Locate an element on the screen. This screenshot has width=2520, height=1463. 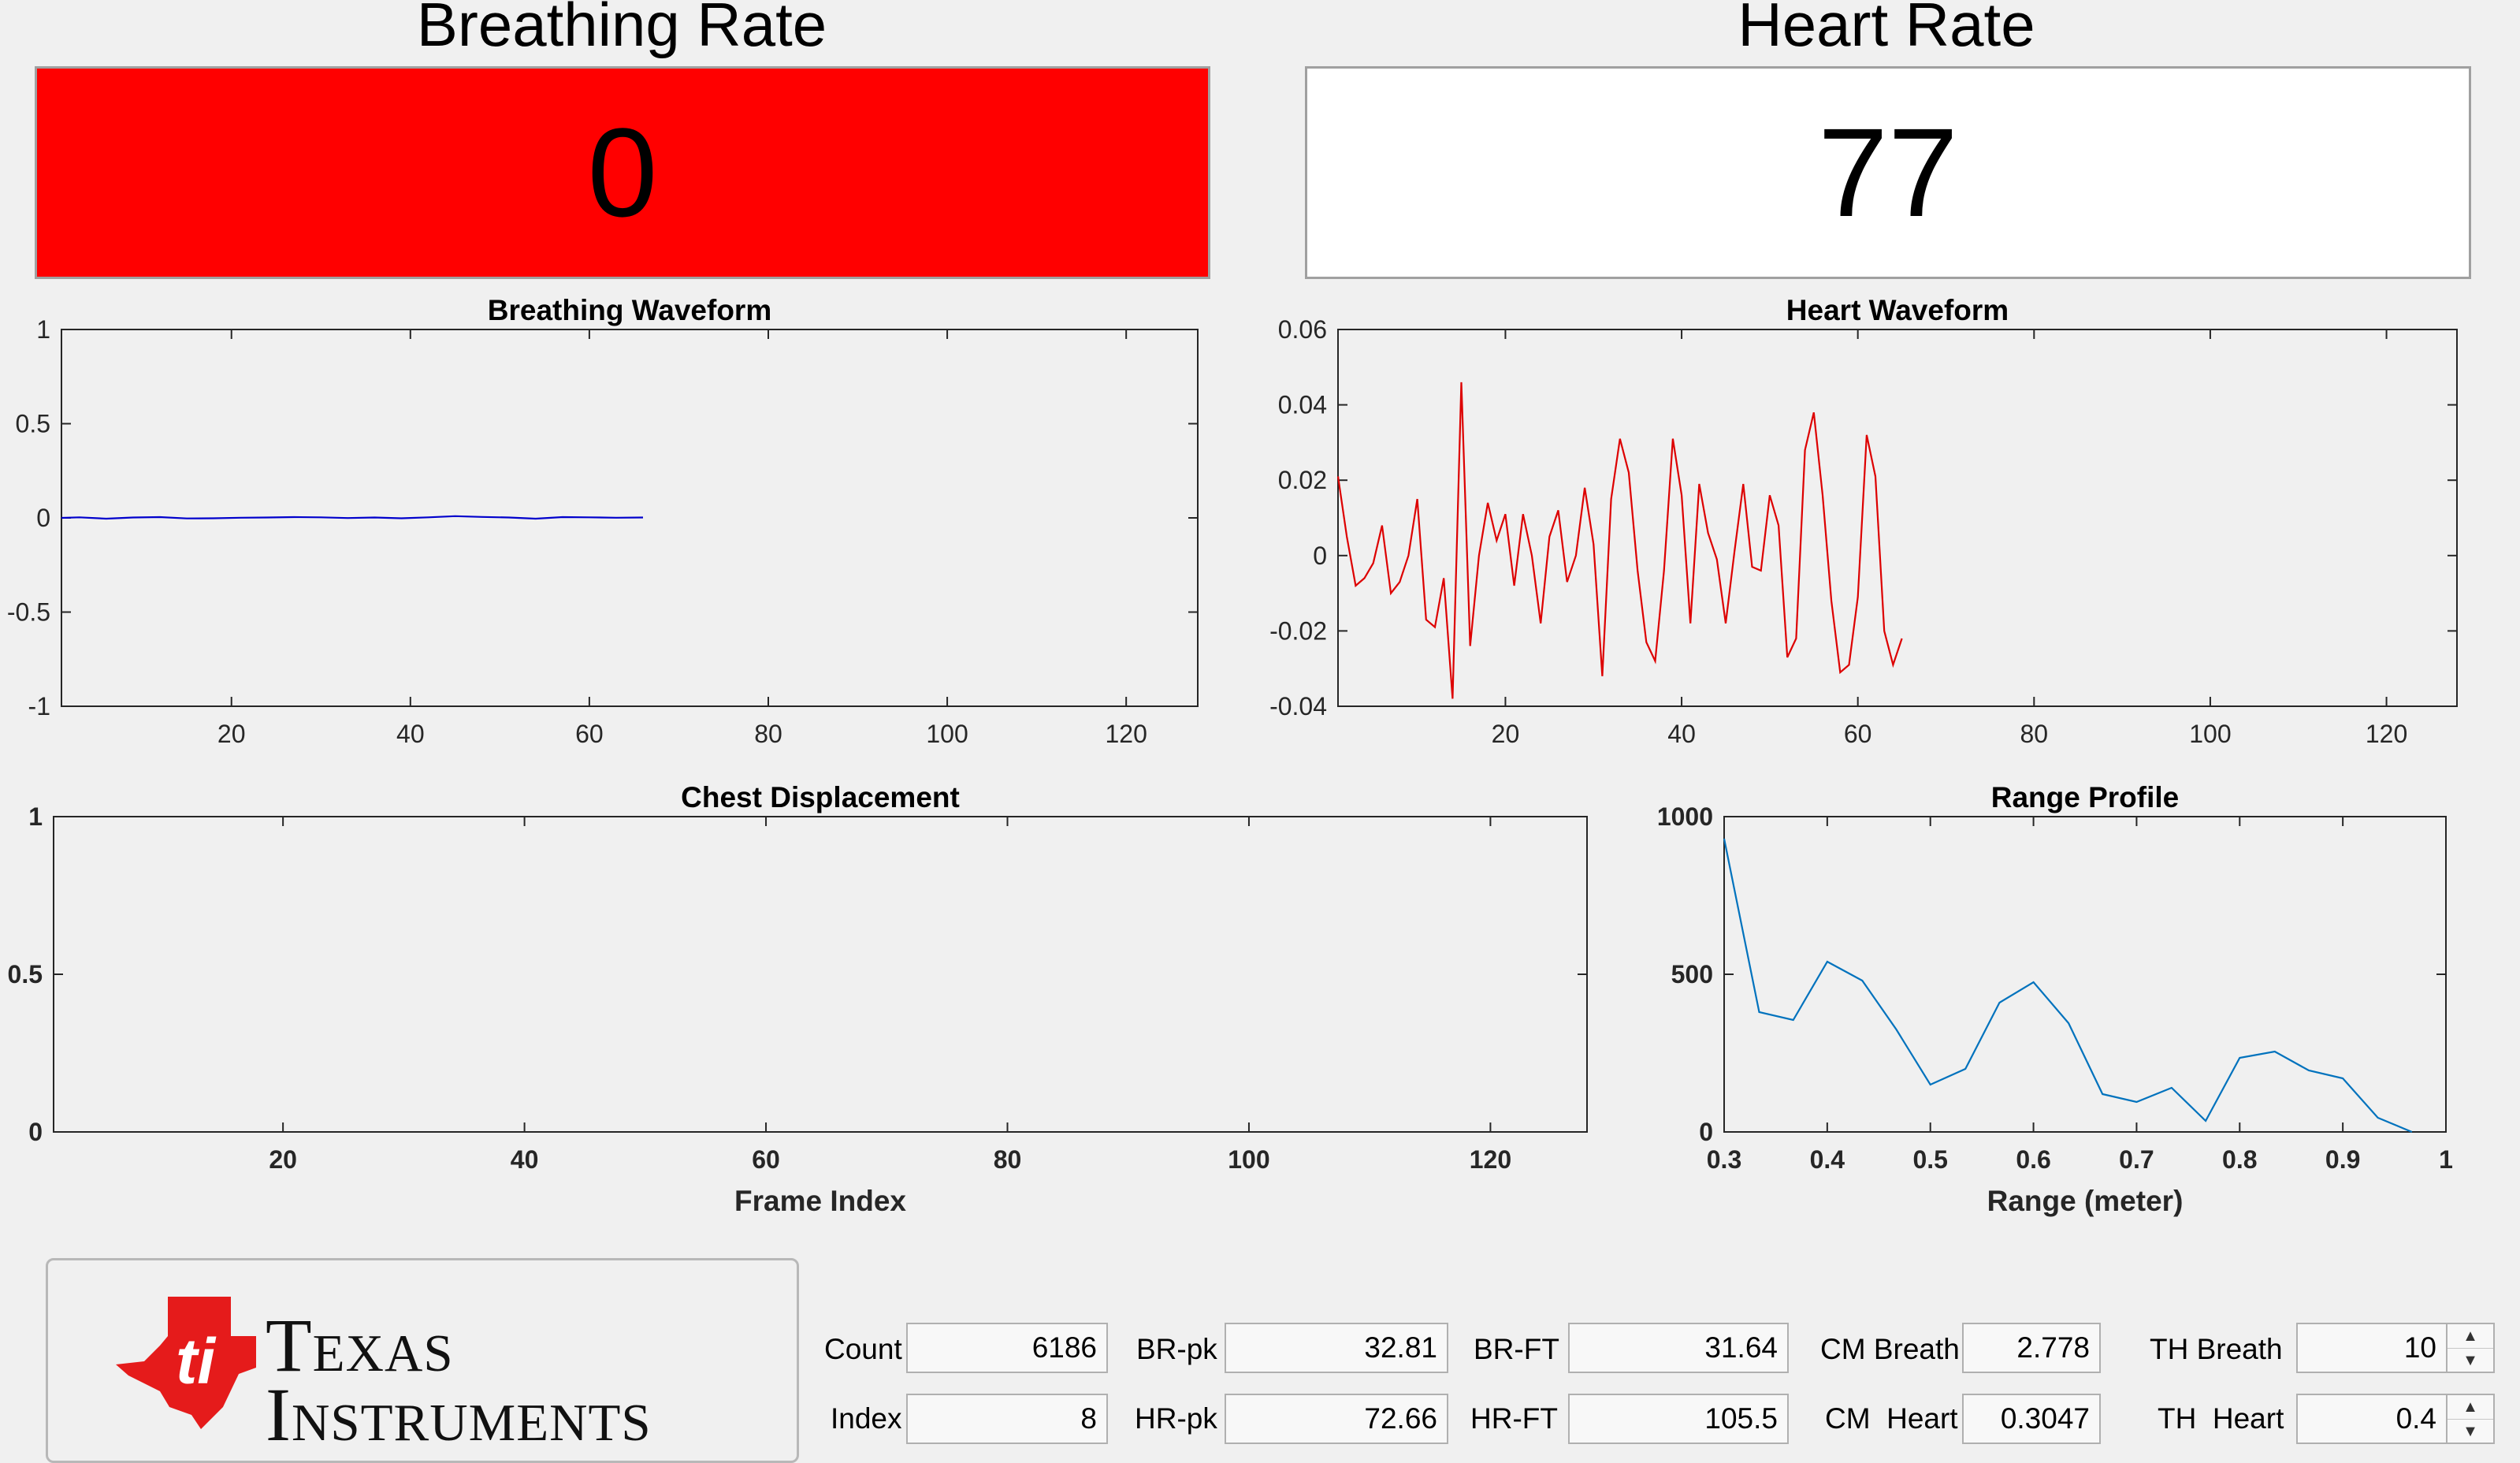
th-breath-stepper: ▲ ▼ is located at coordinates (2471, 1348).